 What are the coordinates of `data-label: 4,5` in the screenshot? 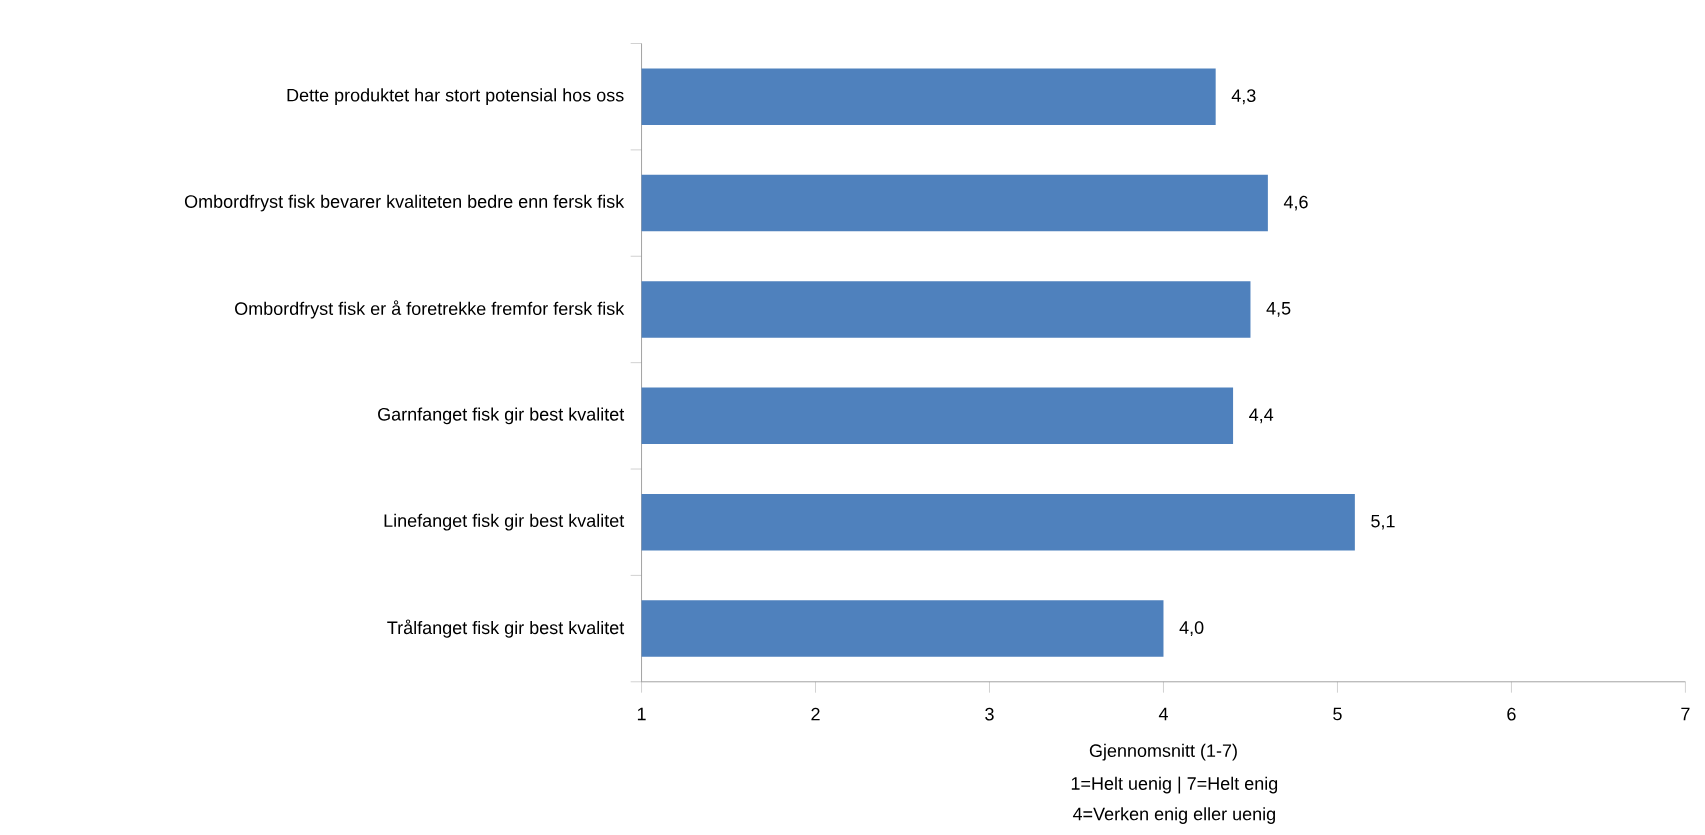 It's located at (1278, 309).